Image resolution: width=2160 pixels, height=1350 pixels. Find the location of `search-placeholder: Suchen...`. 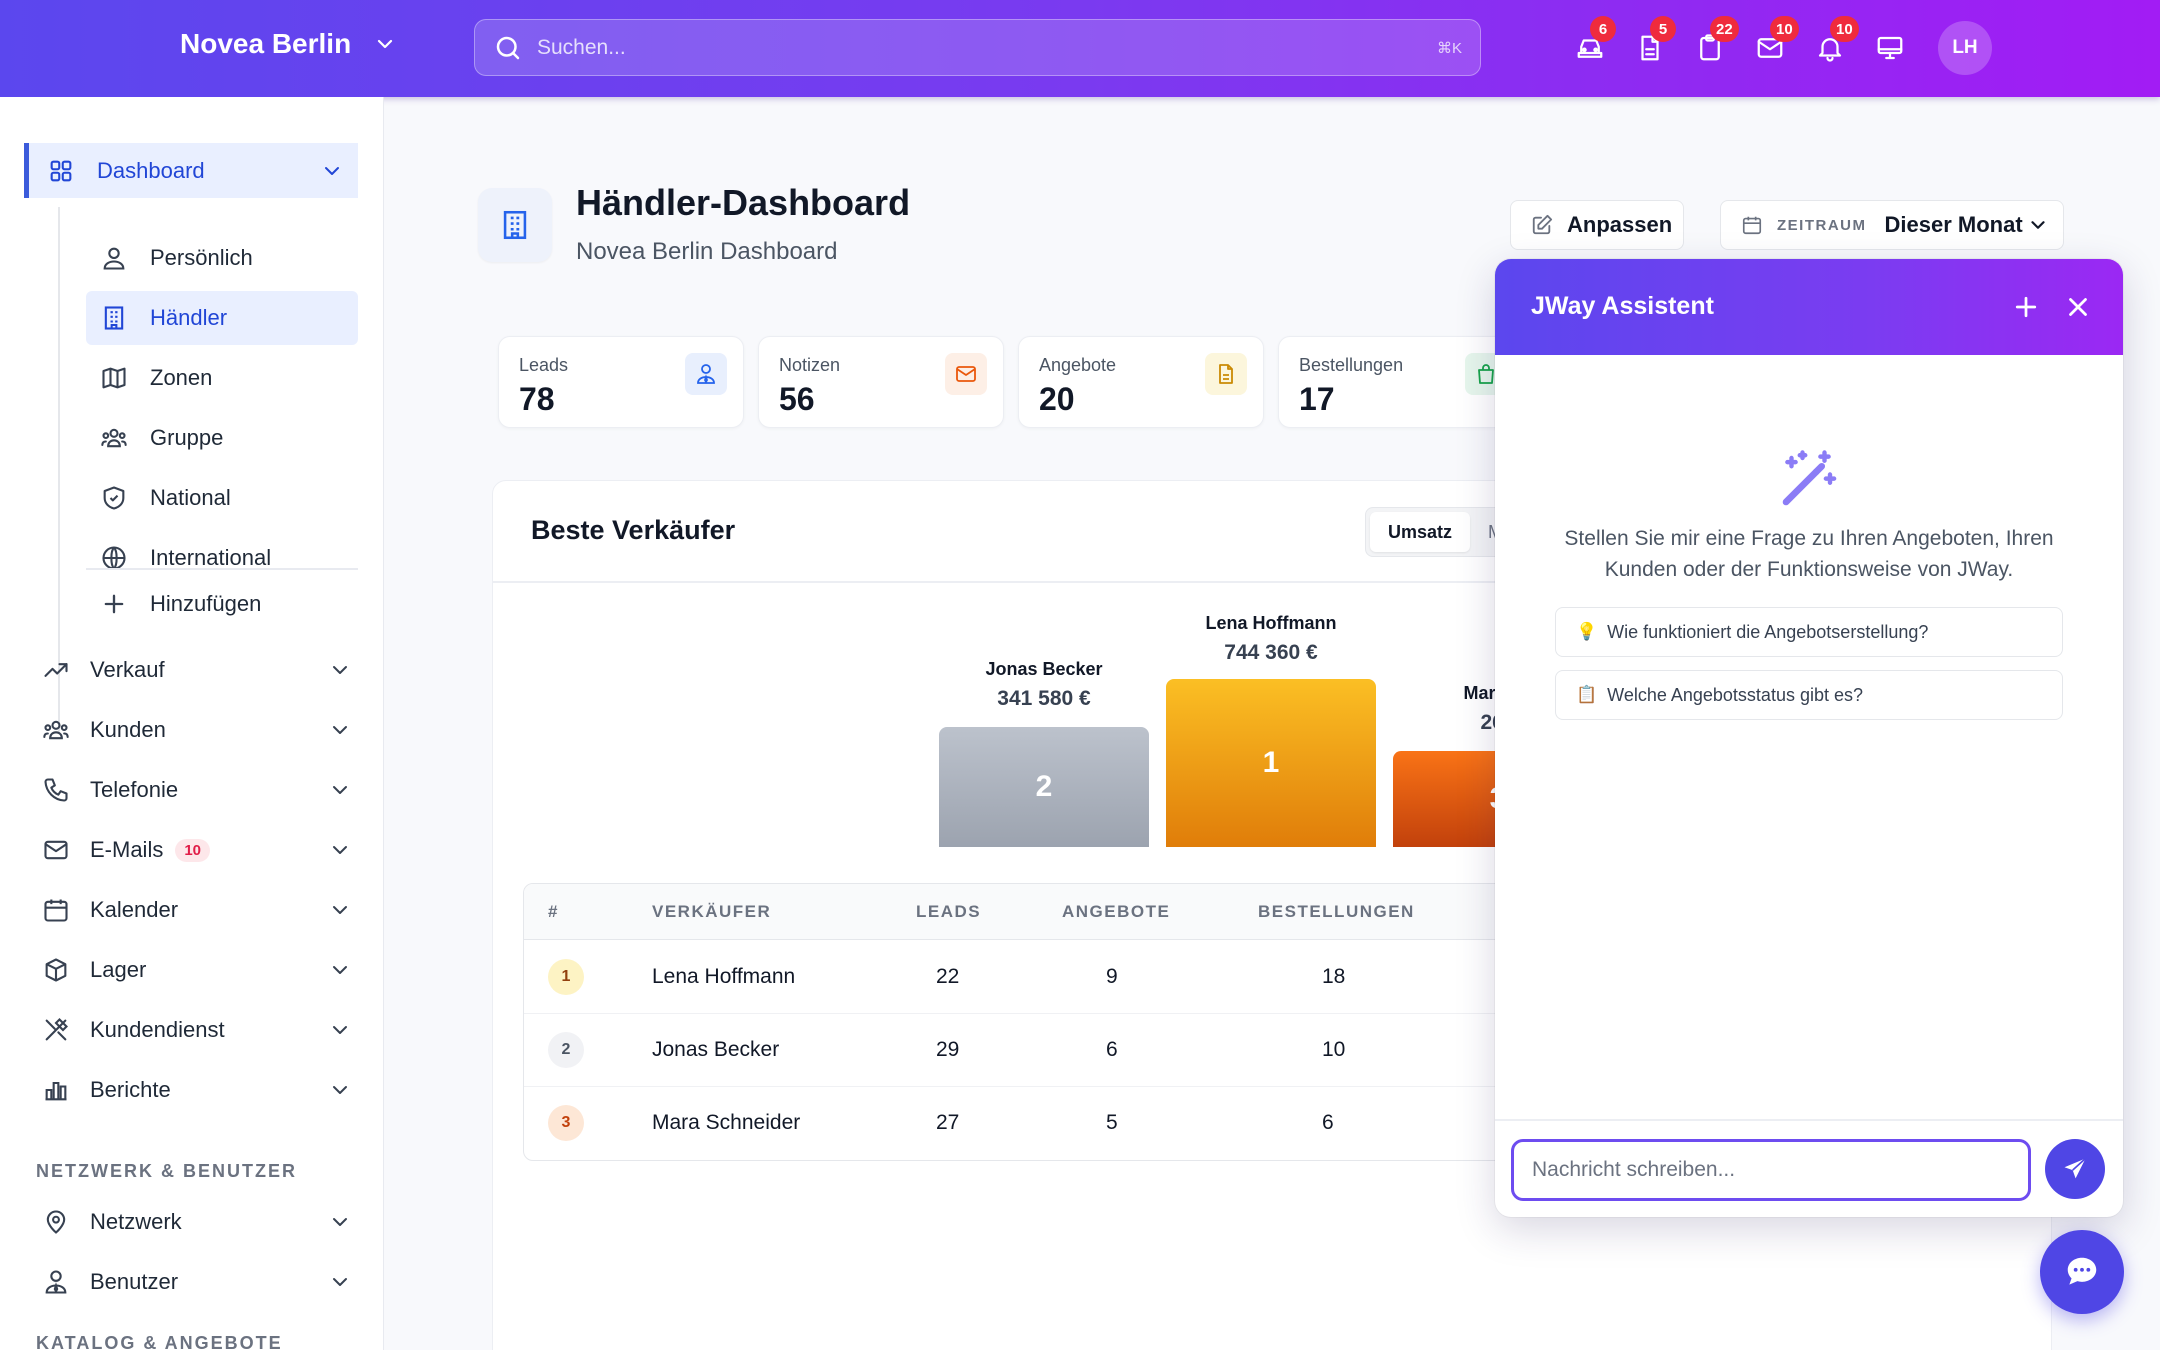

search-placeholder: Suchen... is located at coordinates (581, 47).